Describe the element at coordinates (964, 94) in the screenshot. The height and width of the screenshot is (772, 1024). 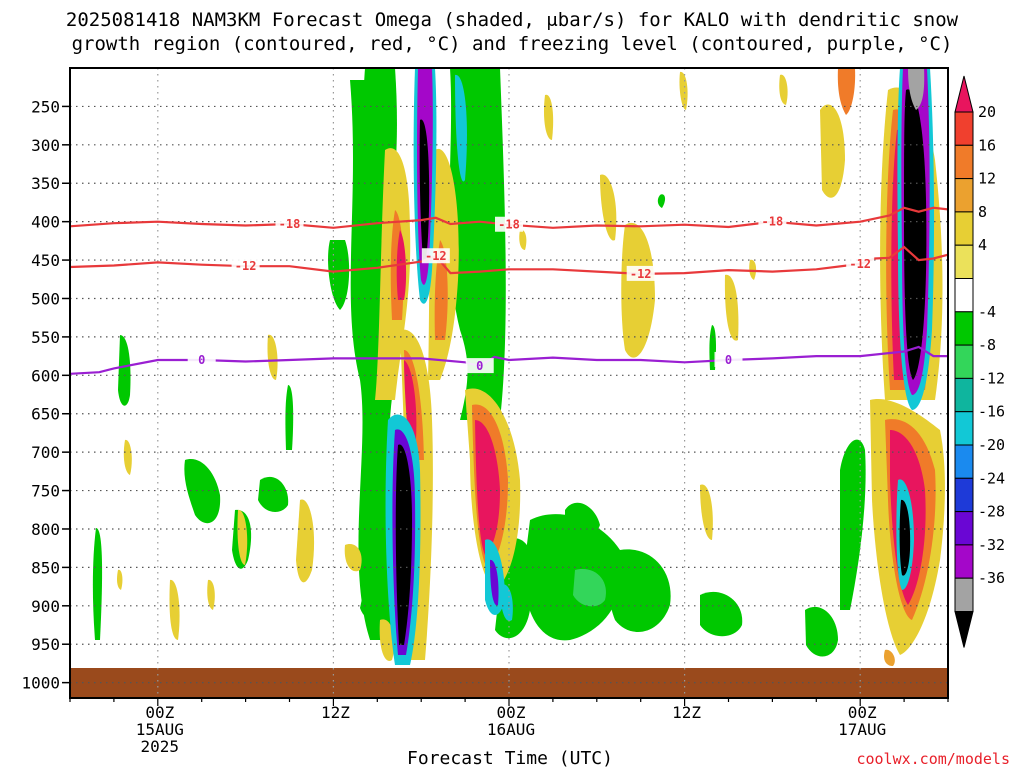
I see `colorbar-arrow-top` at that location.